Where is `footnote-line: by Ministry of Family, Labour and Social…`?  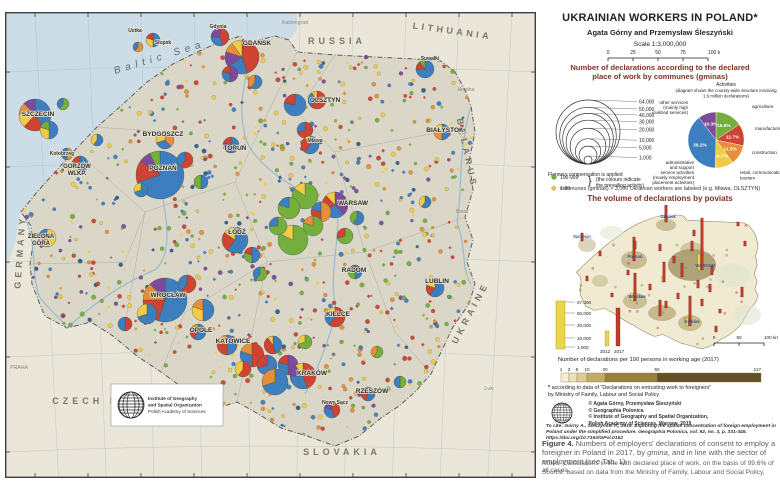 footnote-line: by Ministry of Family, Labour and Social… is located at coordinates (604, 395).